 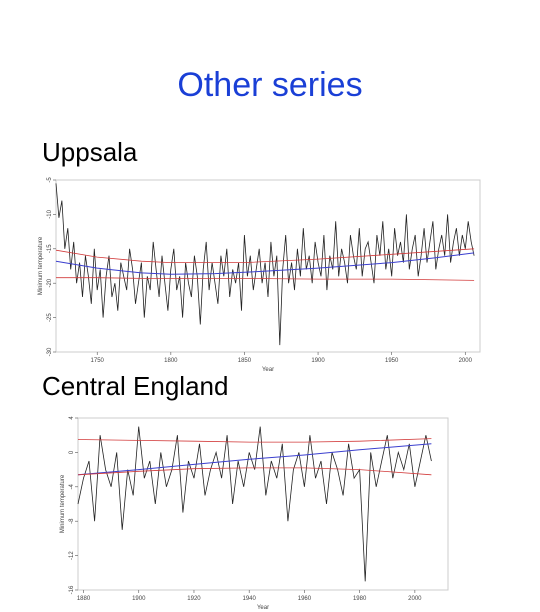 What do you see at coordinates (250, 599) in the screenshot?
I see `x-tick-label: 1940` at bounding box center [250, 599].